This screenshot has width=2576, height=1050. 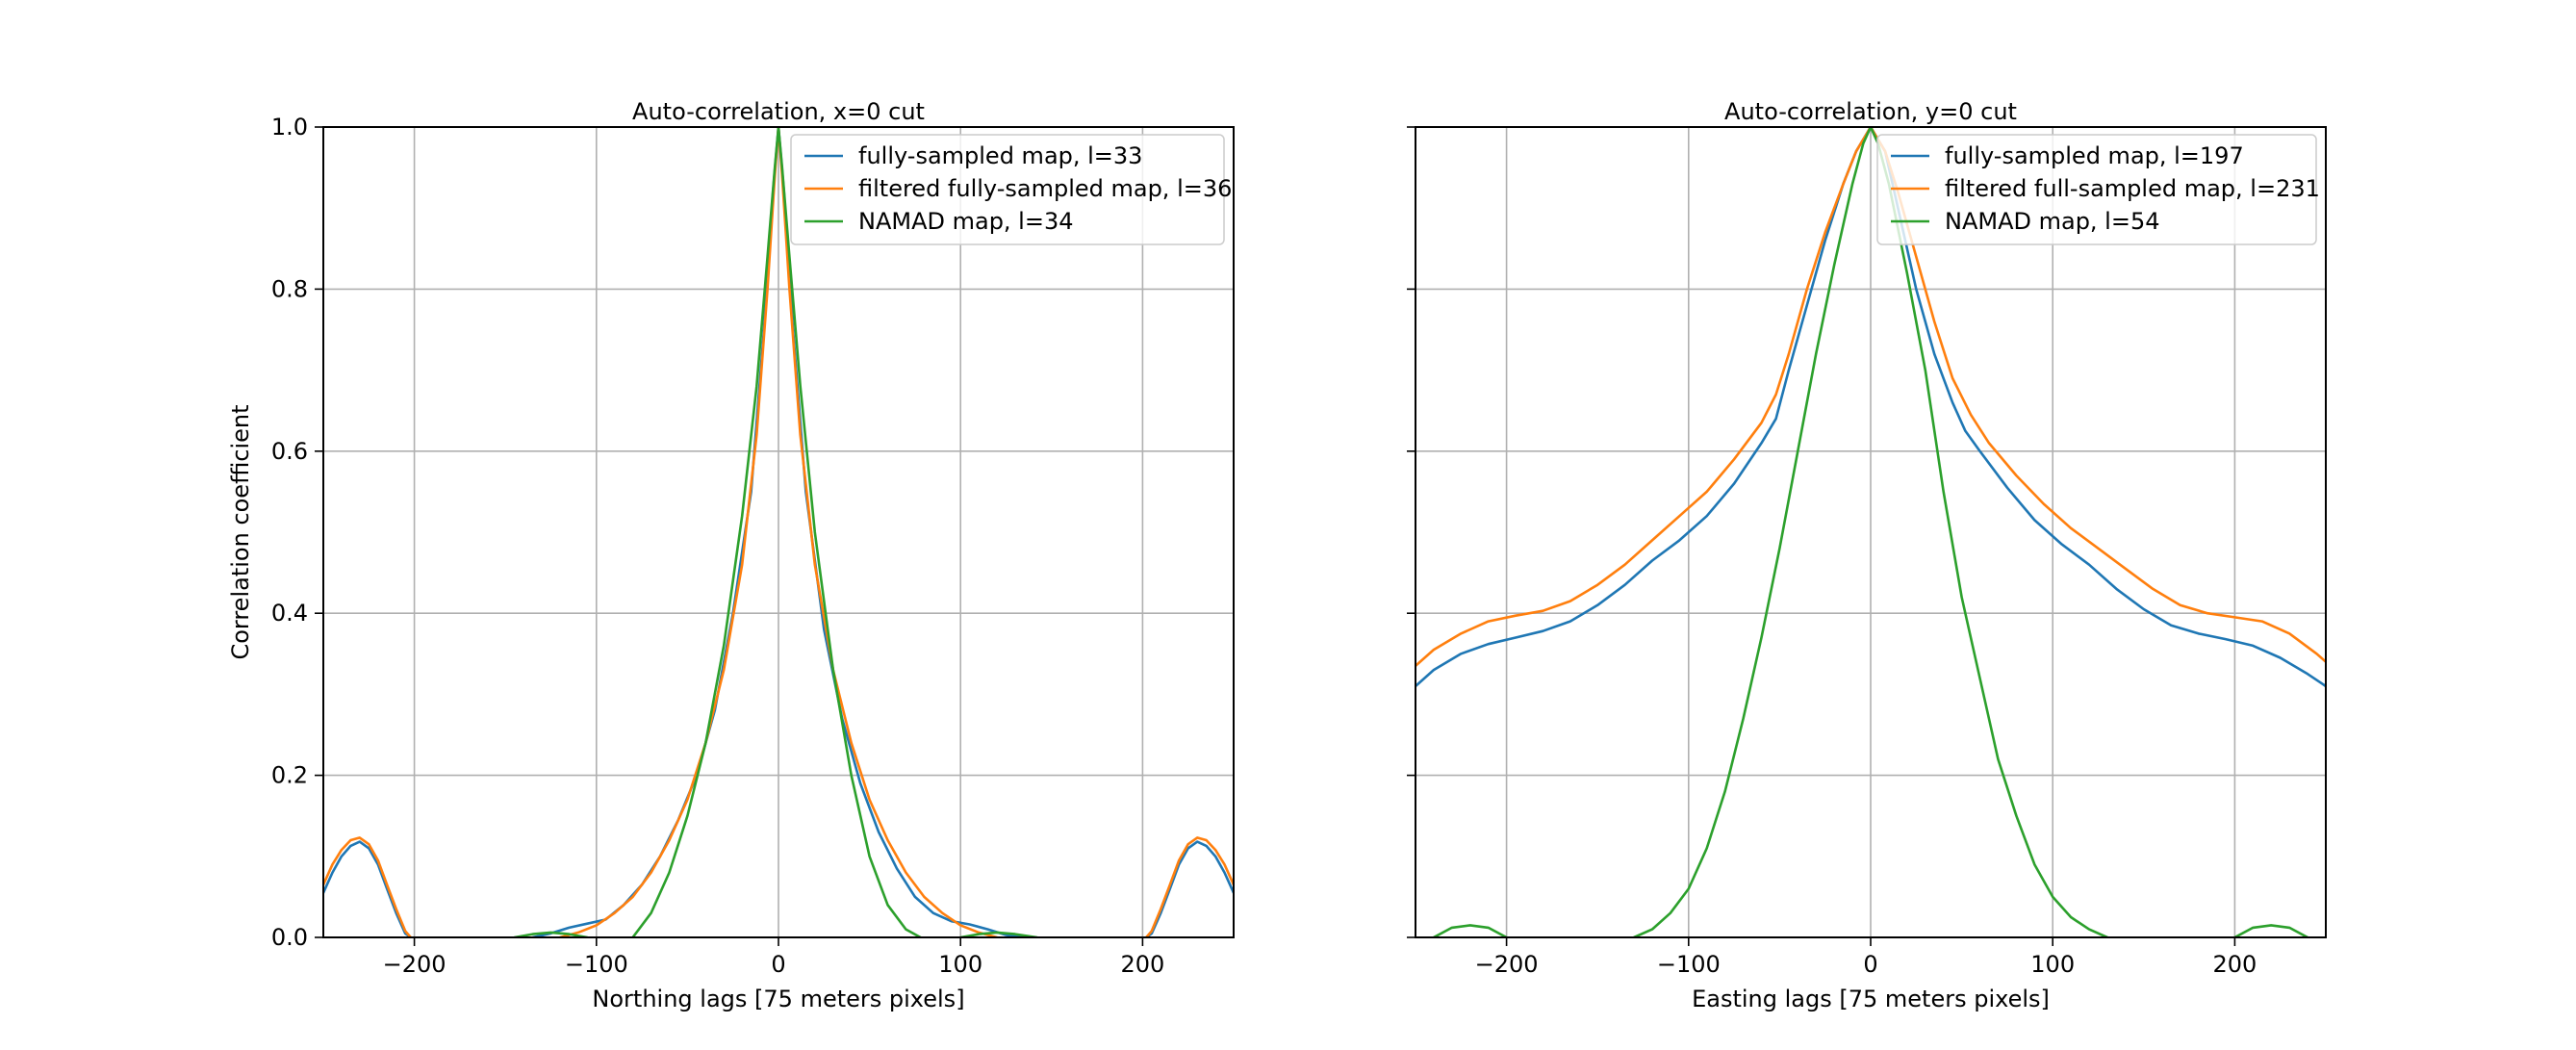 What do you see at coordinates (1045, 188) in the screenshot?
I see `legend-label-2: filtered fully-sampled map, l=36` at bounding box center [1045, 188].